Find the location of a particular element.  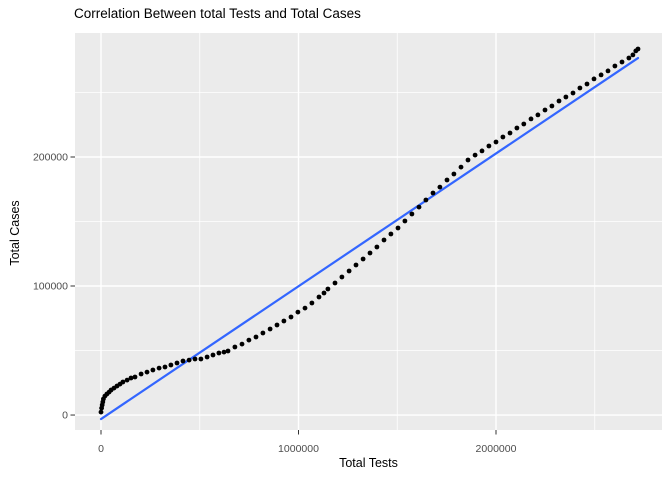

x-tick-label: 2000000 is located at coordinates (496, 449).